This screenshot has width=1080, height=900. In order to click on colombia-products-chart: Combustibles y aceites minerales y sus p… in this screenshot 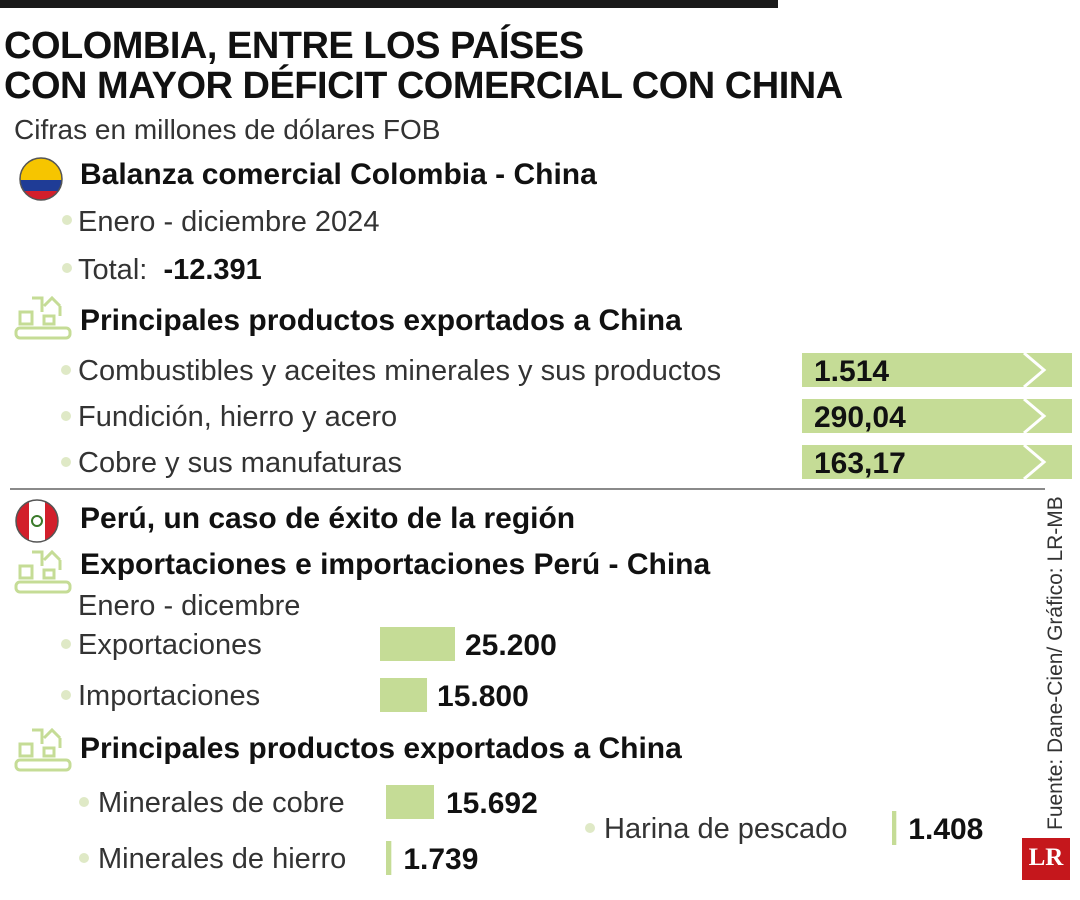, I will do `click(566, 415)`.